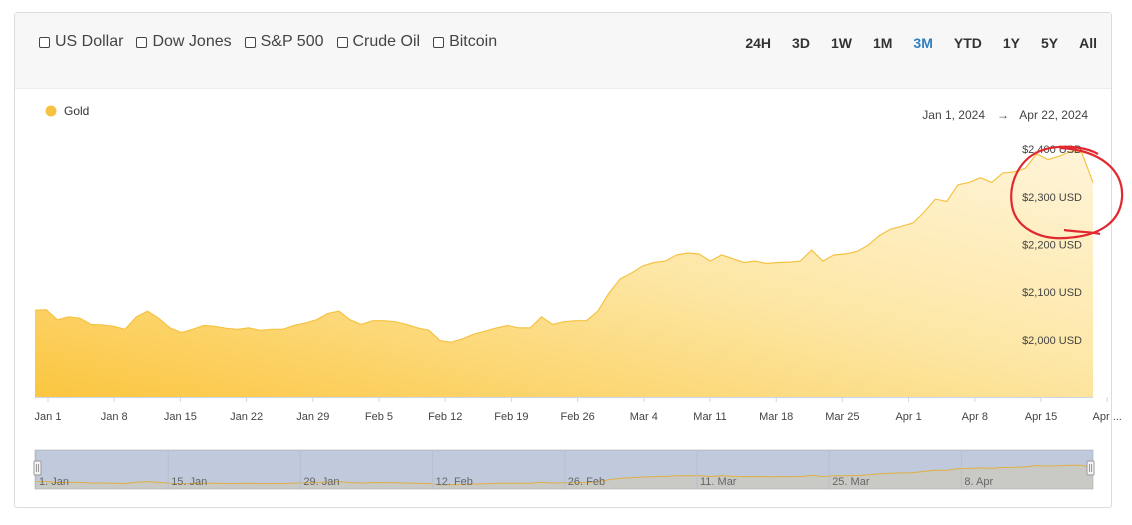 The width and height of the screenshot is (1132, 525). Describe the element at coordinates (758, 43) in the screenshot. I see `range-button-24h: 24H` at that location.